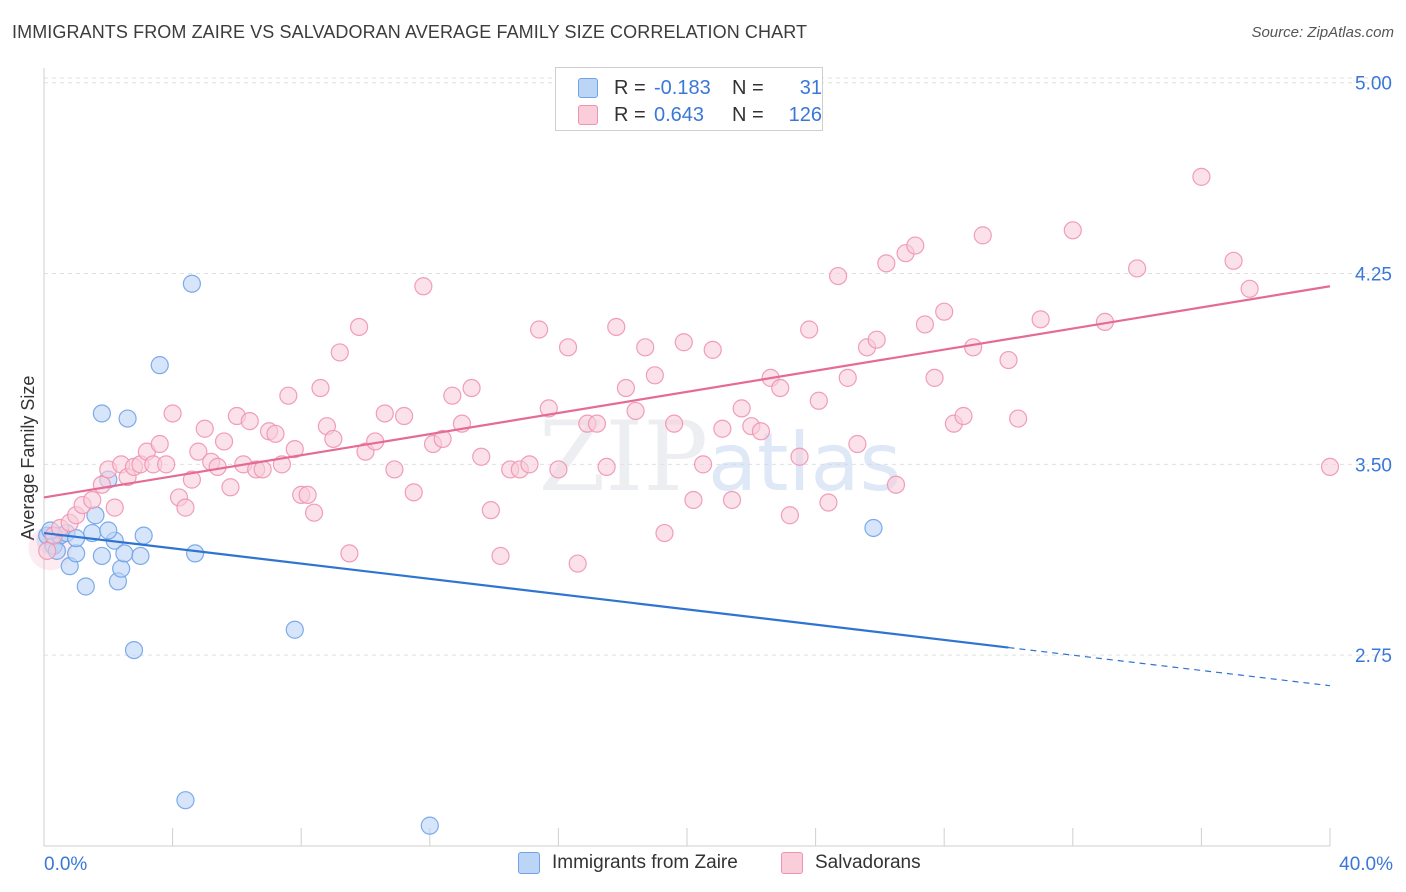 Image resolution: width=1406 pixels, height=892 pixels. What do you see at coordinates (805, 114) in the screenshot?
I see `n-value: 126` at bounding box center [805, 114].